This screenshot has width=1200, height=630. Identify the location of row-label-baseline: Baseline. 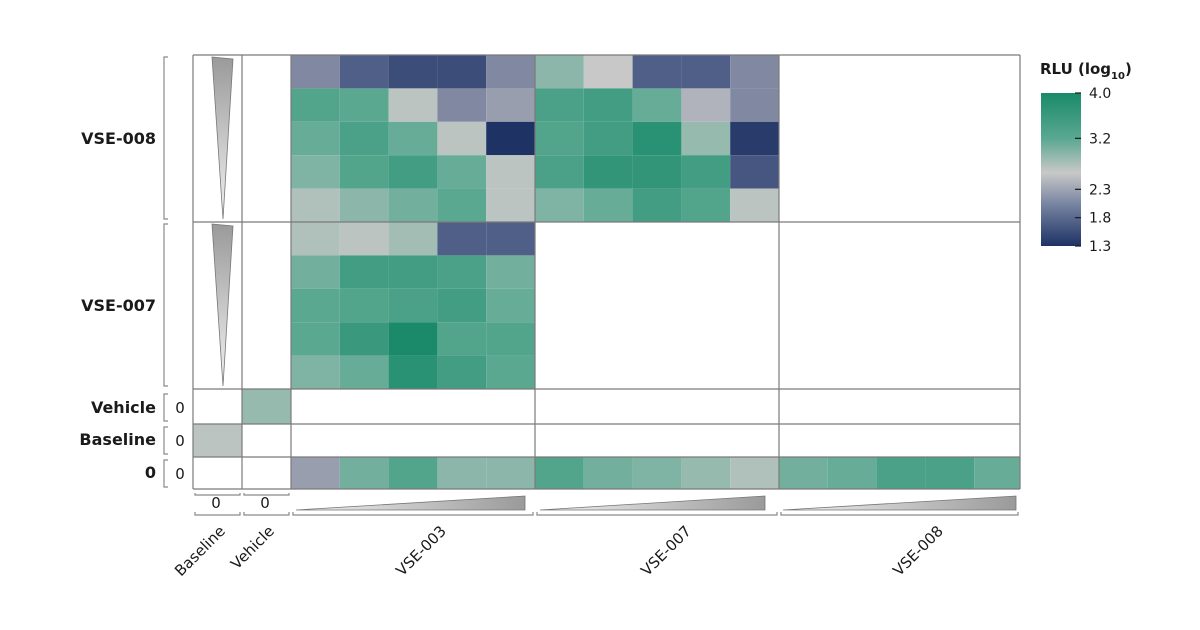
(117, 439).